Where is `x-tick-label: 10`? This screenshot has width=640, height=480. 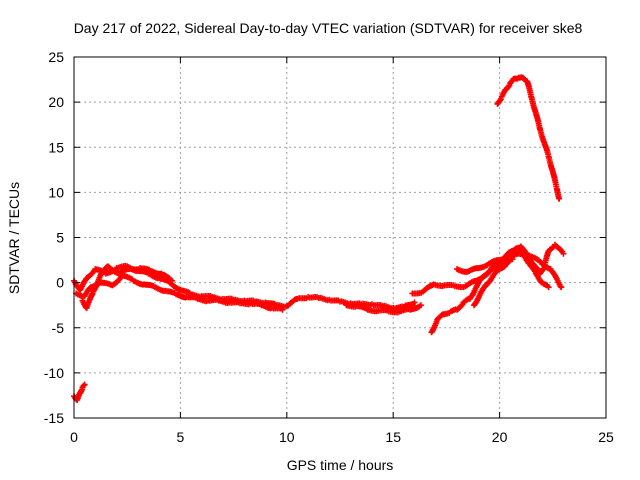
x-tick-label: 10 is located at coordinates (287, 437).